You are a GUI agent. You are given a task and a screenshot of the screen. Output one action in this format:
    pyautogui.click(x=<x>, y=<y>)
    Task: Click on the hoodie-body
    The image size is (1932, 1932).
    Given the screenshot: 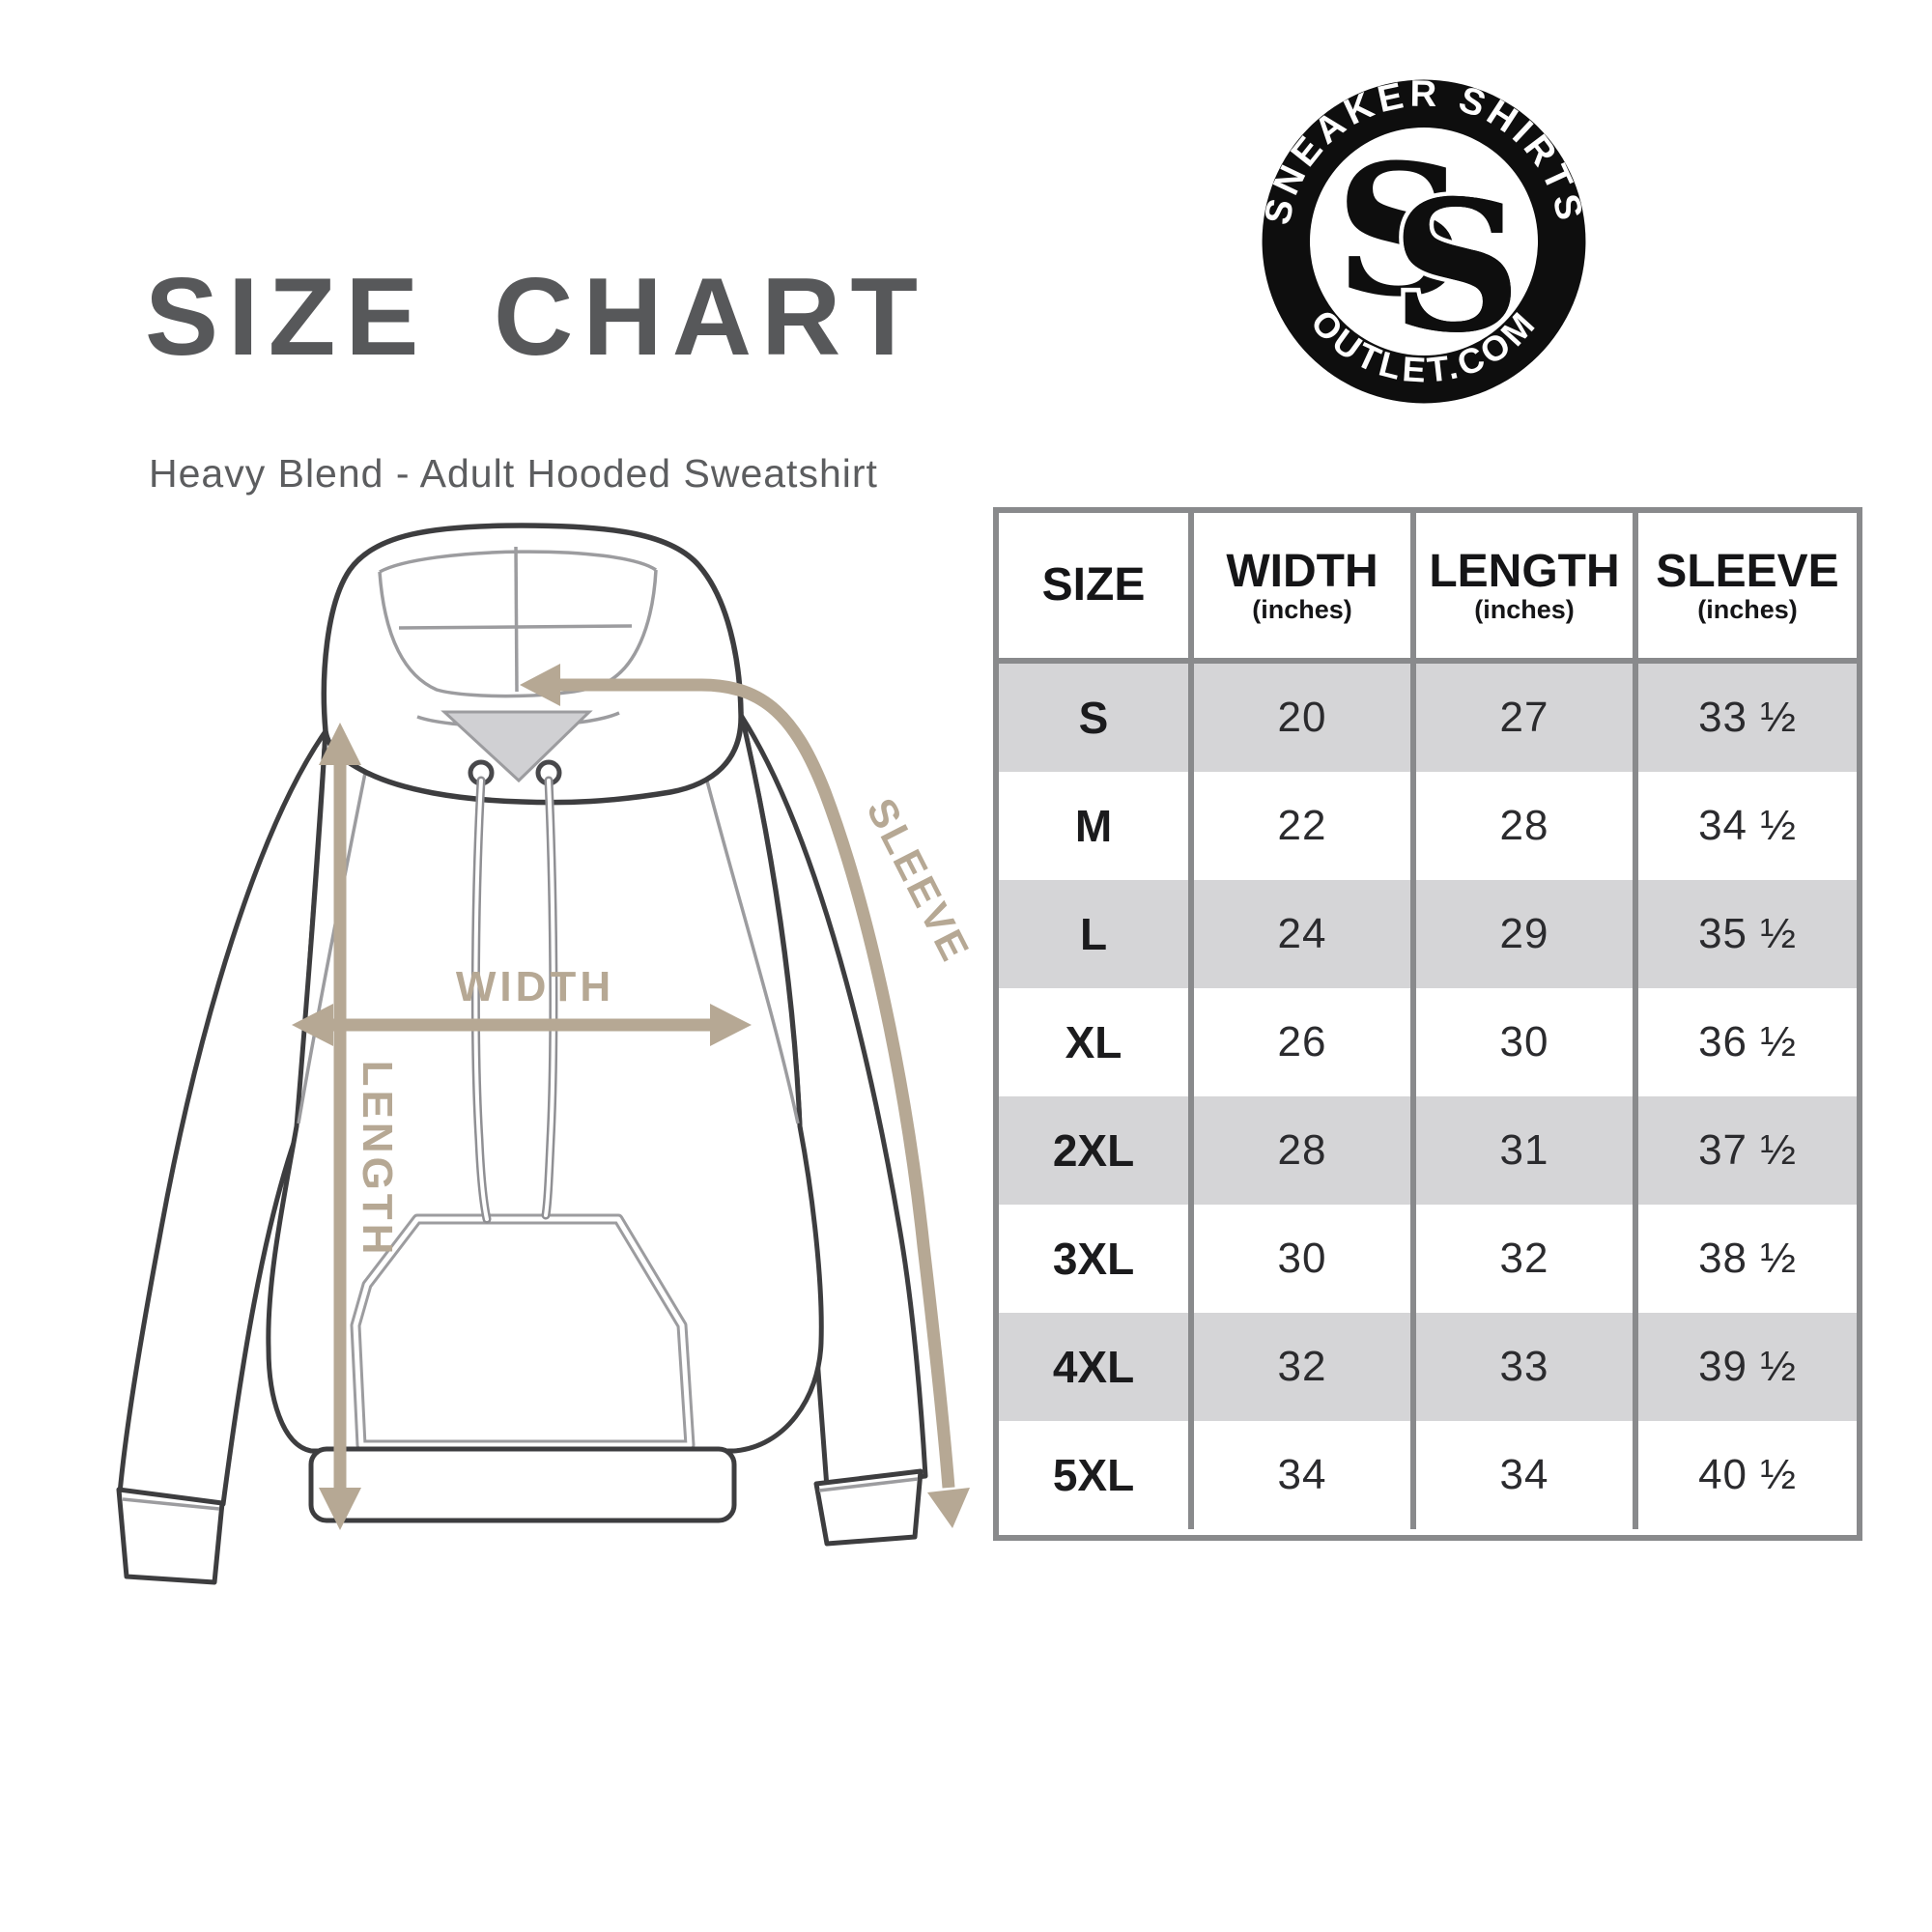 What is the action you would take?
    pyautogui.click(x=545, y=1084)
    